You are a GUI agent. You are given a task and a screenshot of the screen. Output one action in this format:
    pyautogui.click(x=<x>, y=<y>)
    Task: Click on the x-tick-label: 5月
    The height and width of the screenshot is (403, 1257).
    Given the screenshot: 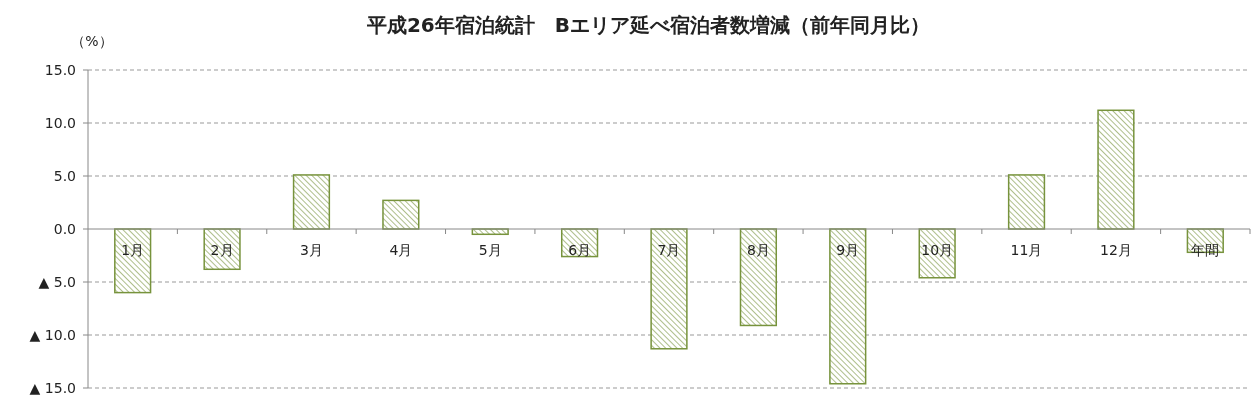 What is the action you would take?
    pyautogui.click(x=490, y=250)
    